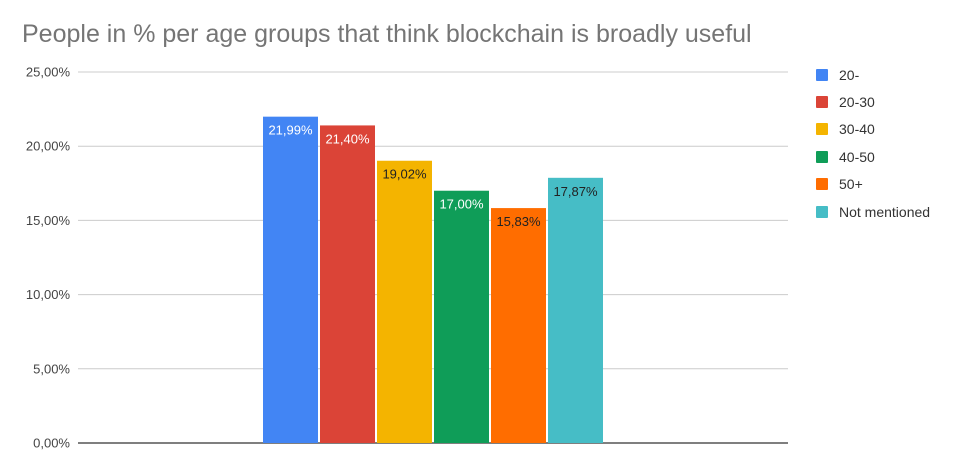 The height and width of the screenshot is (475, 960). I want to click on legend-label: 50+, so click(851, 184).